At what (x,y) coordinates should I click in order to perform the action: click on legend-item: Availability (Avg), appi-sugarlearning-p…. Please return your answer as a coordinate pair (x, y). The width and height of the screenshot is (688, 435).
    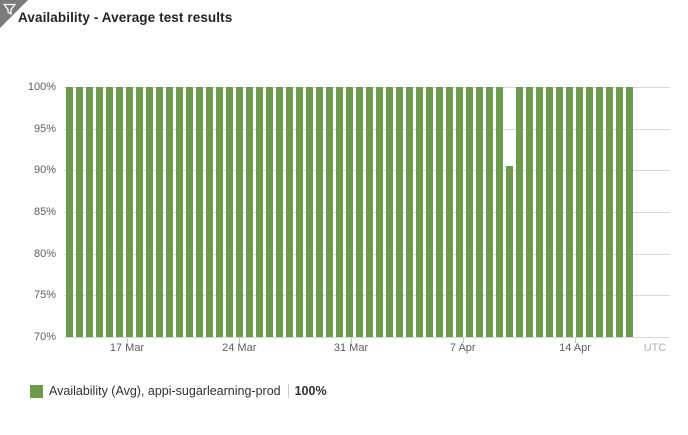
    Looking at the image, I should click on (178, 391).